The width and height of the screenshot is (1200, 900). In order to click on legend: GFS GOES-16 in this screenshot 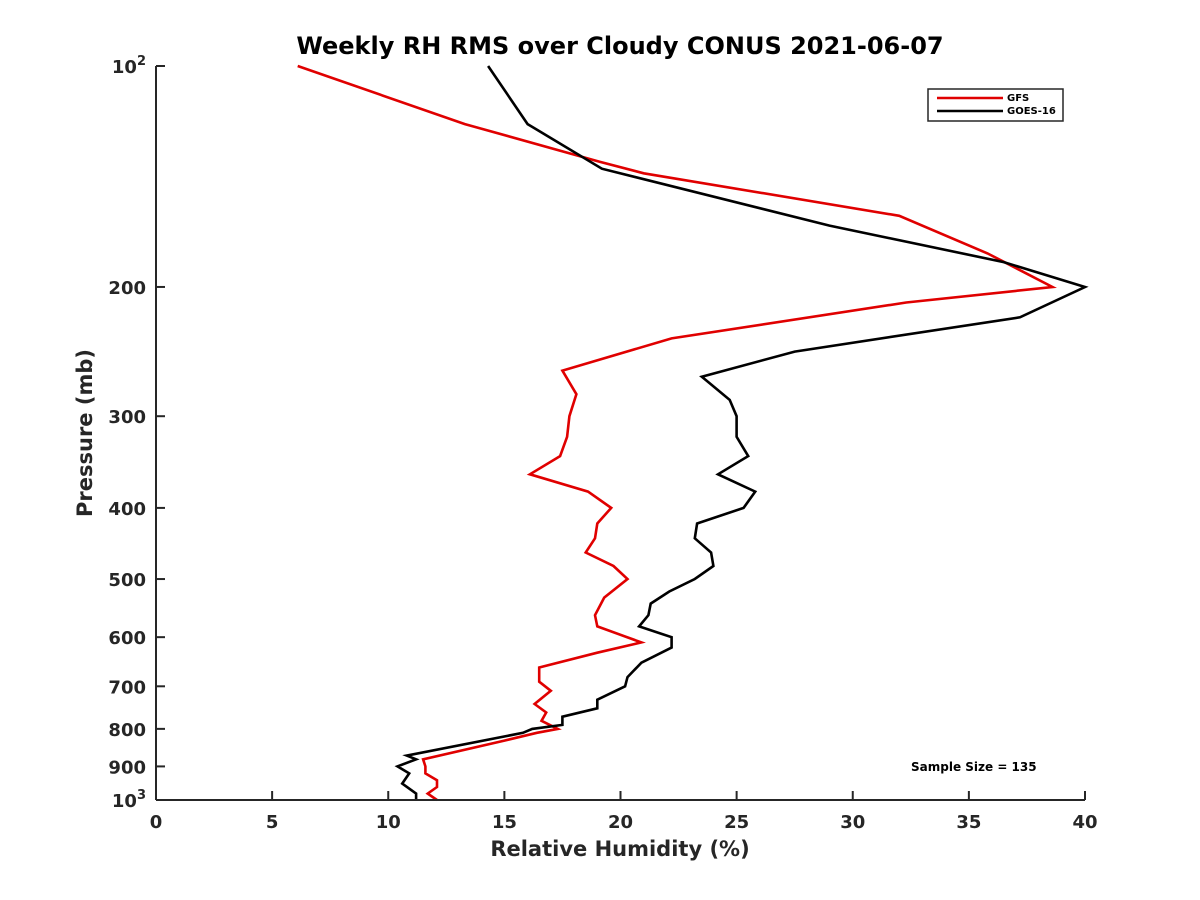, I will do `click(995, 105)`.